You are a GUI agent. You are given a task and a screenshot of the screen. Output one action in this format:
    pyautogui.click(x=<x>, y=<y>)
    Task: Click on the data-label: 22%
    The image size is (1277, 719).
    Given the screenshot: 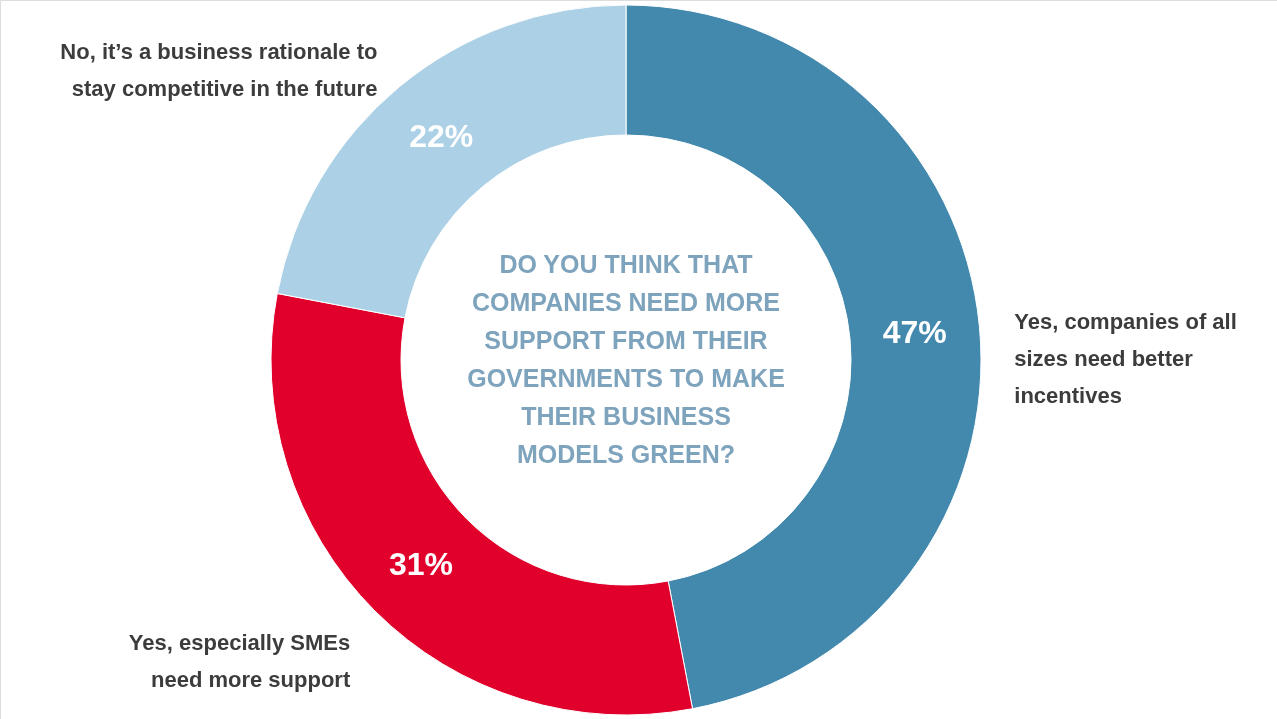 What is the action you would take?
    pyautogui.click(x=441, y=135)
    